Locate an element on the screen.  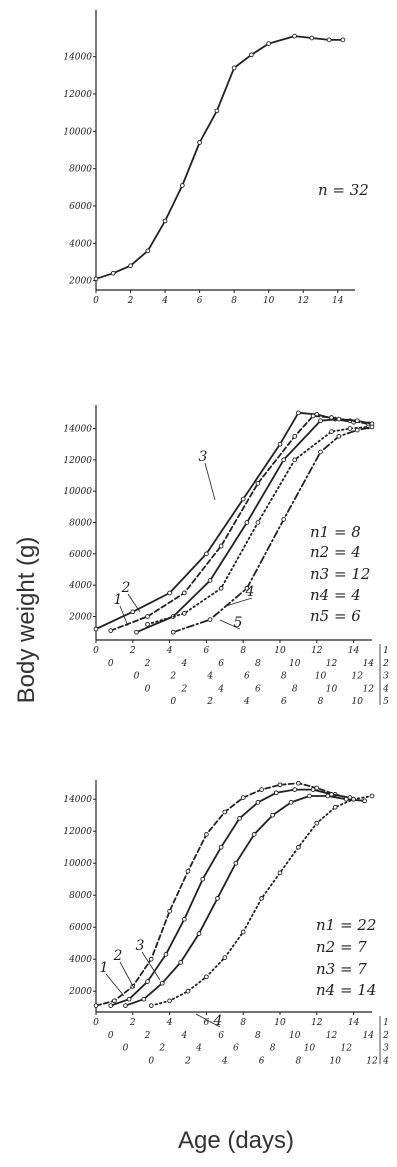
series-label: 5 is located at coordinates (238, 623).